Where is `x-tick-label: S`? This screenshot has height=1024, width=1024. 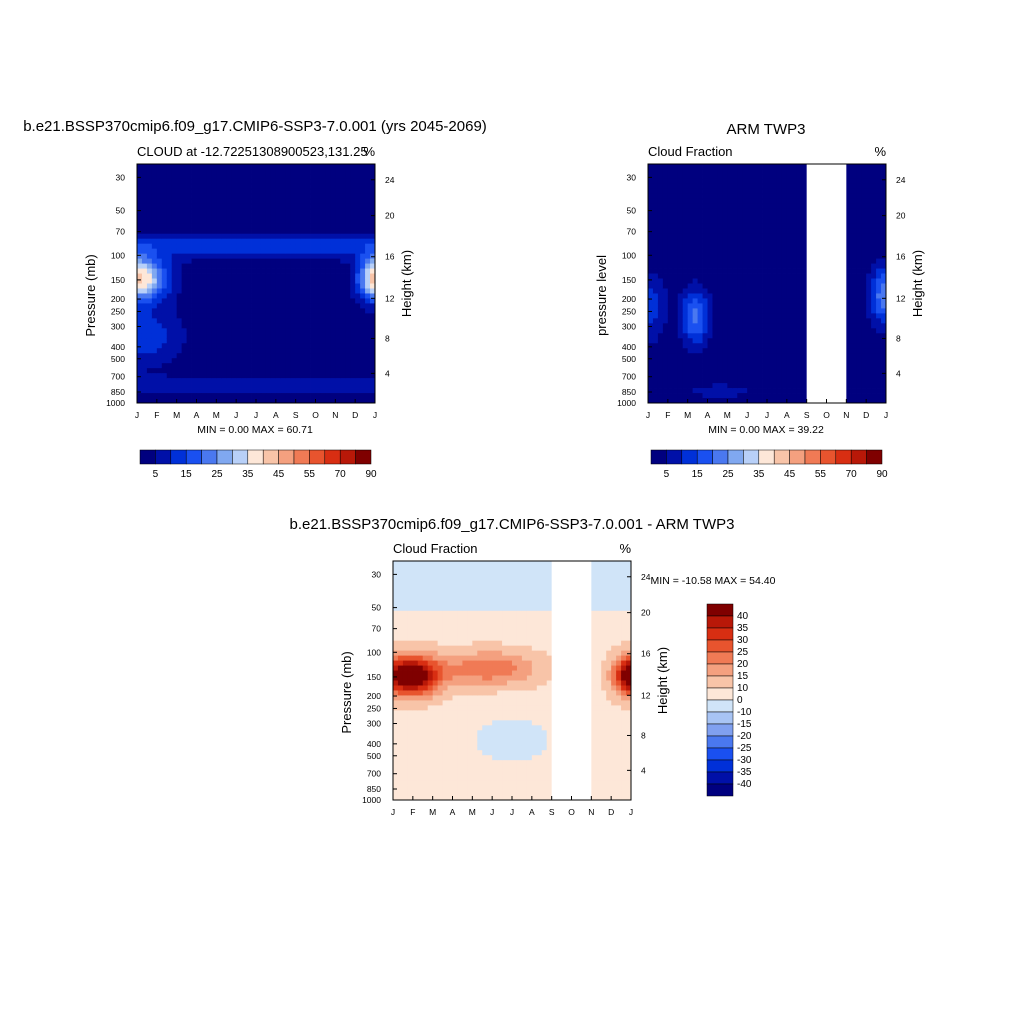 x-tick-label: S is located at coordinates (296, 415).